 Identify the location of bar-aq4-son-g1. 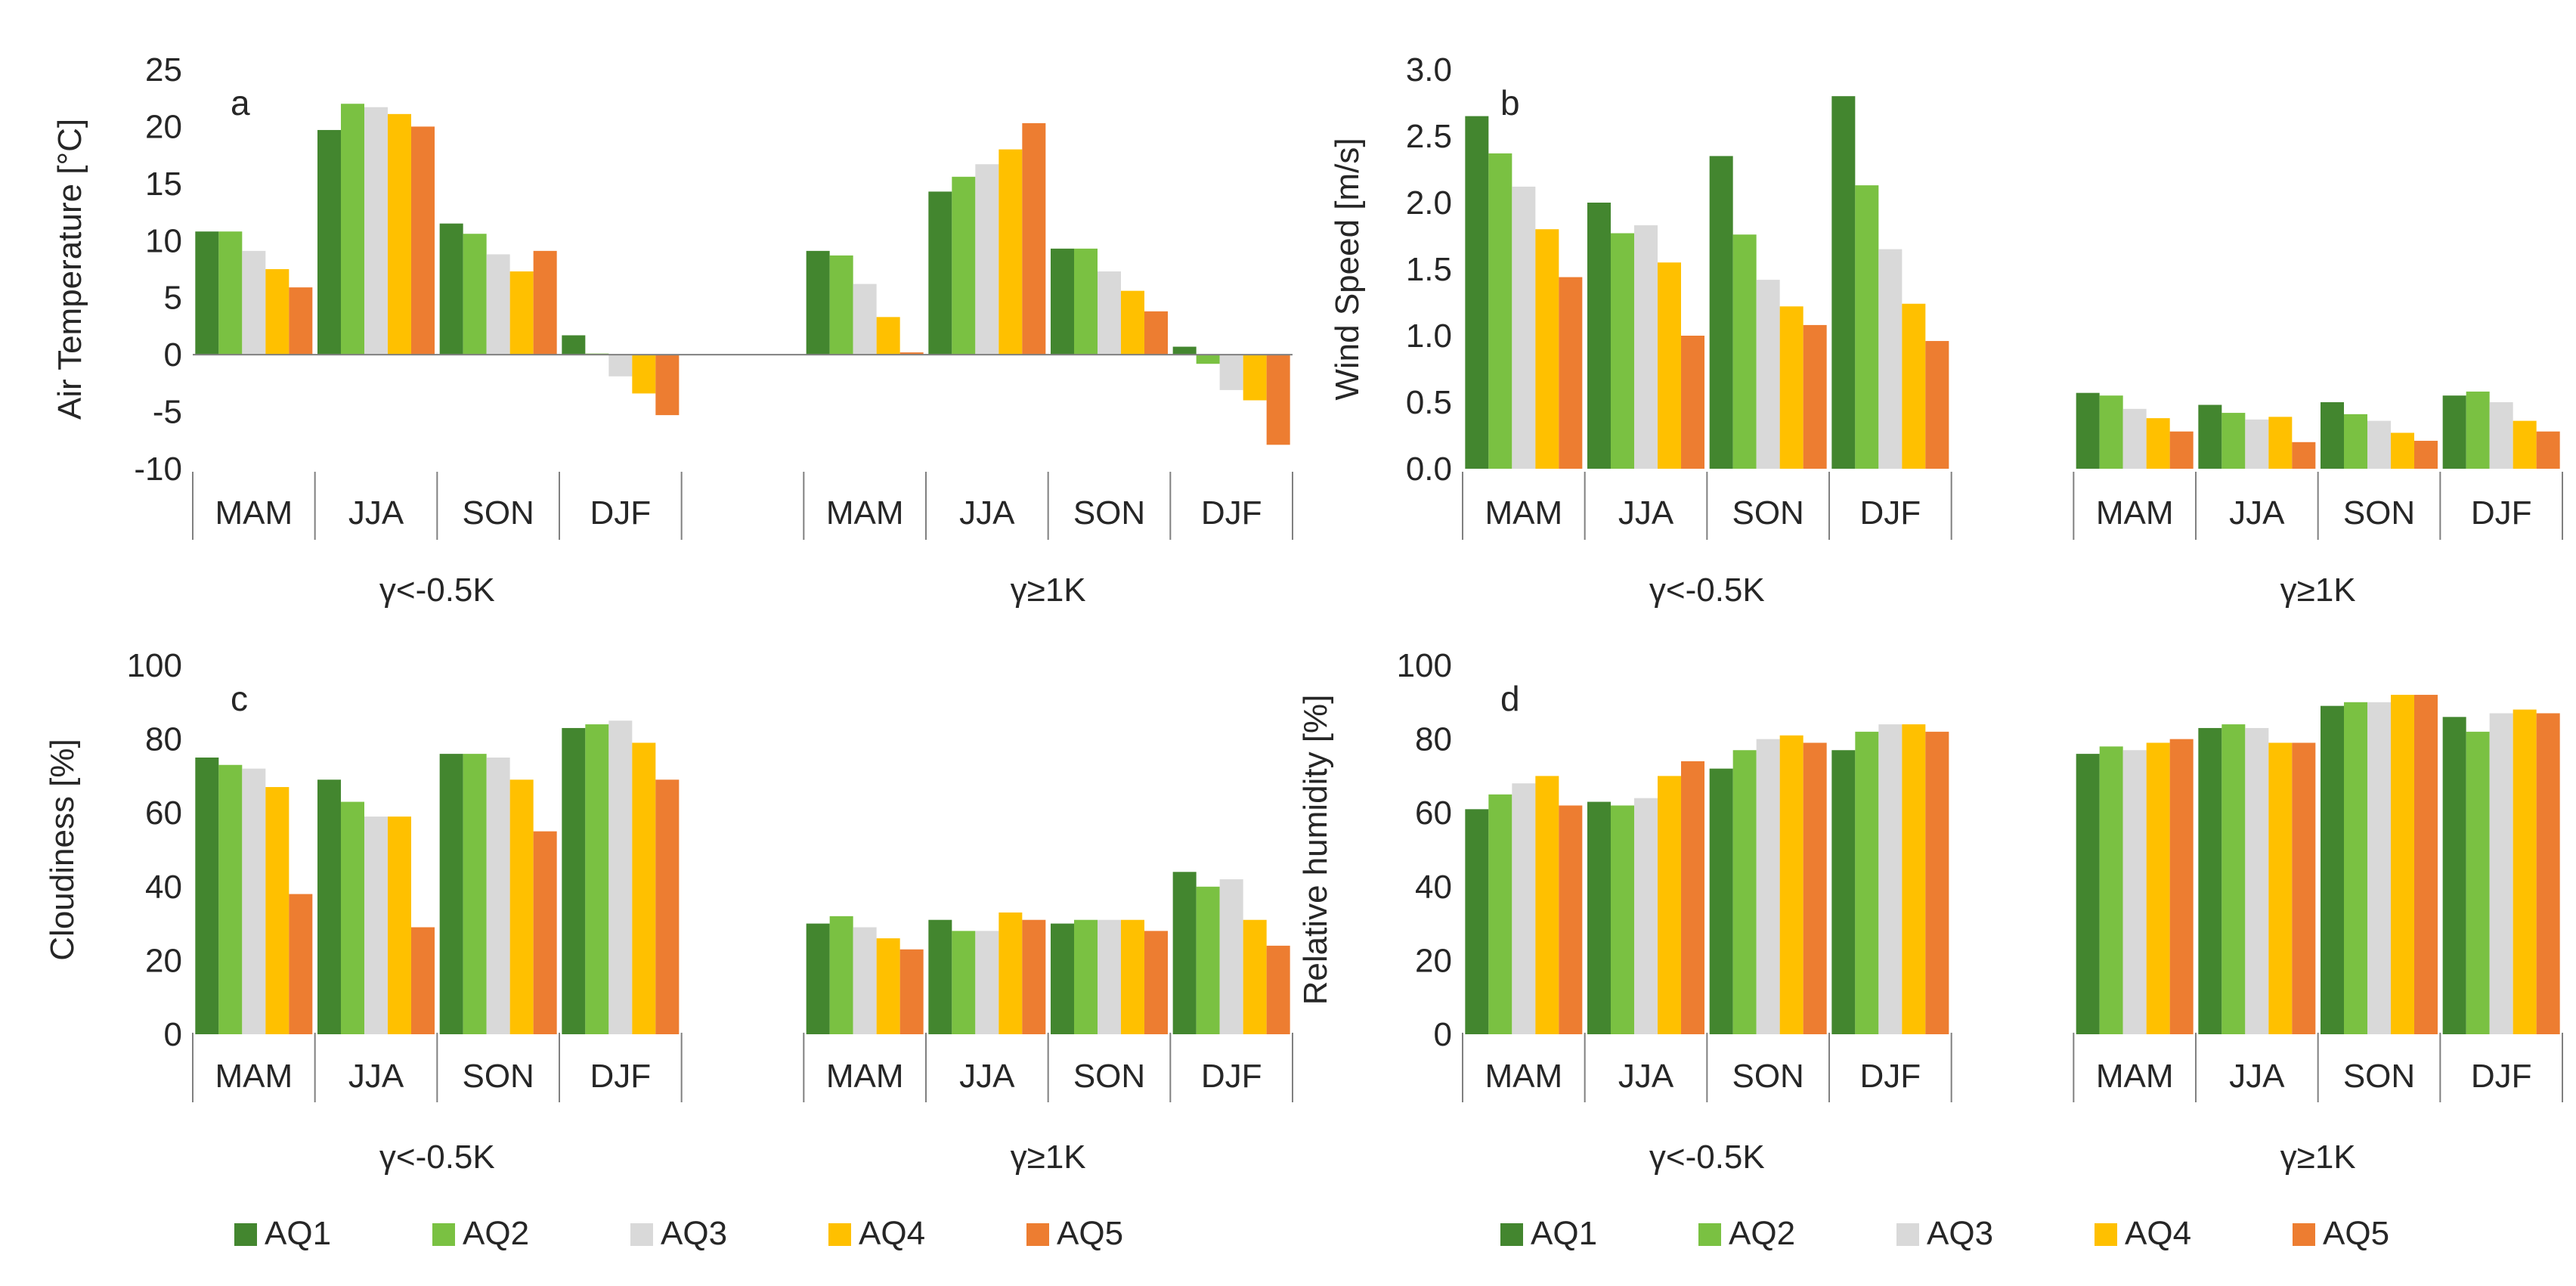
(521, 907).